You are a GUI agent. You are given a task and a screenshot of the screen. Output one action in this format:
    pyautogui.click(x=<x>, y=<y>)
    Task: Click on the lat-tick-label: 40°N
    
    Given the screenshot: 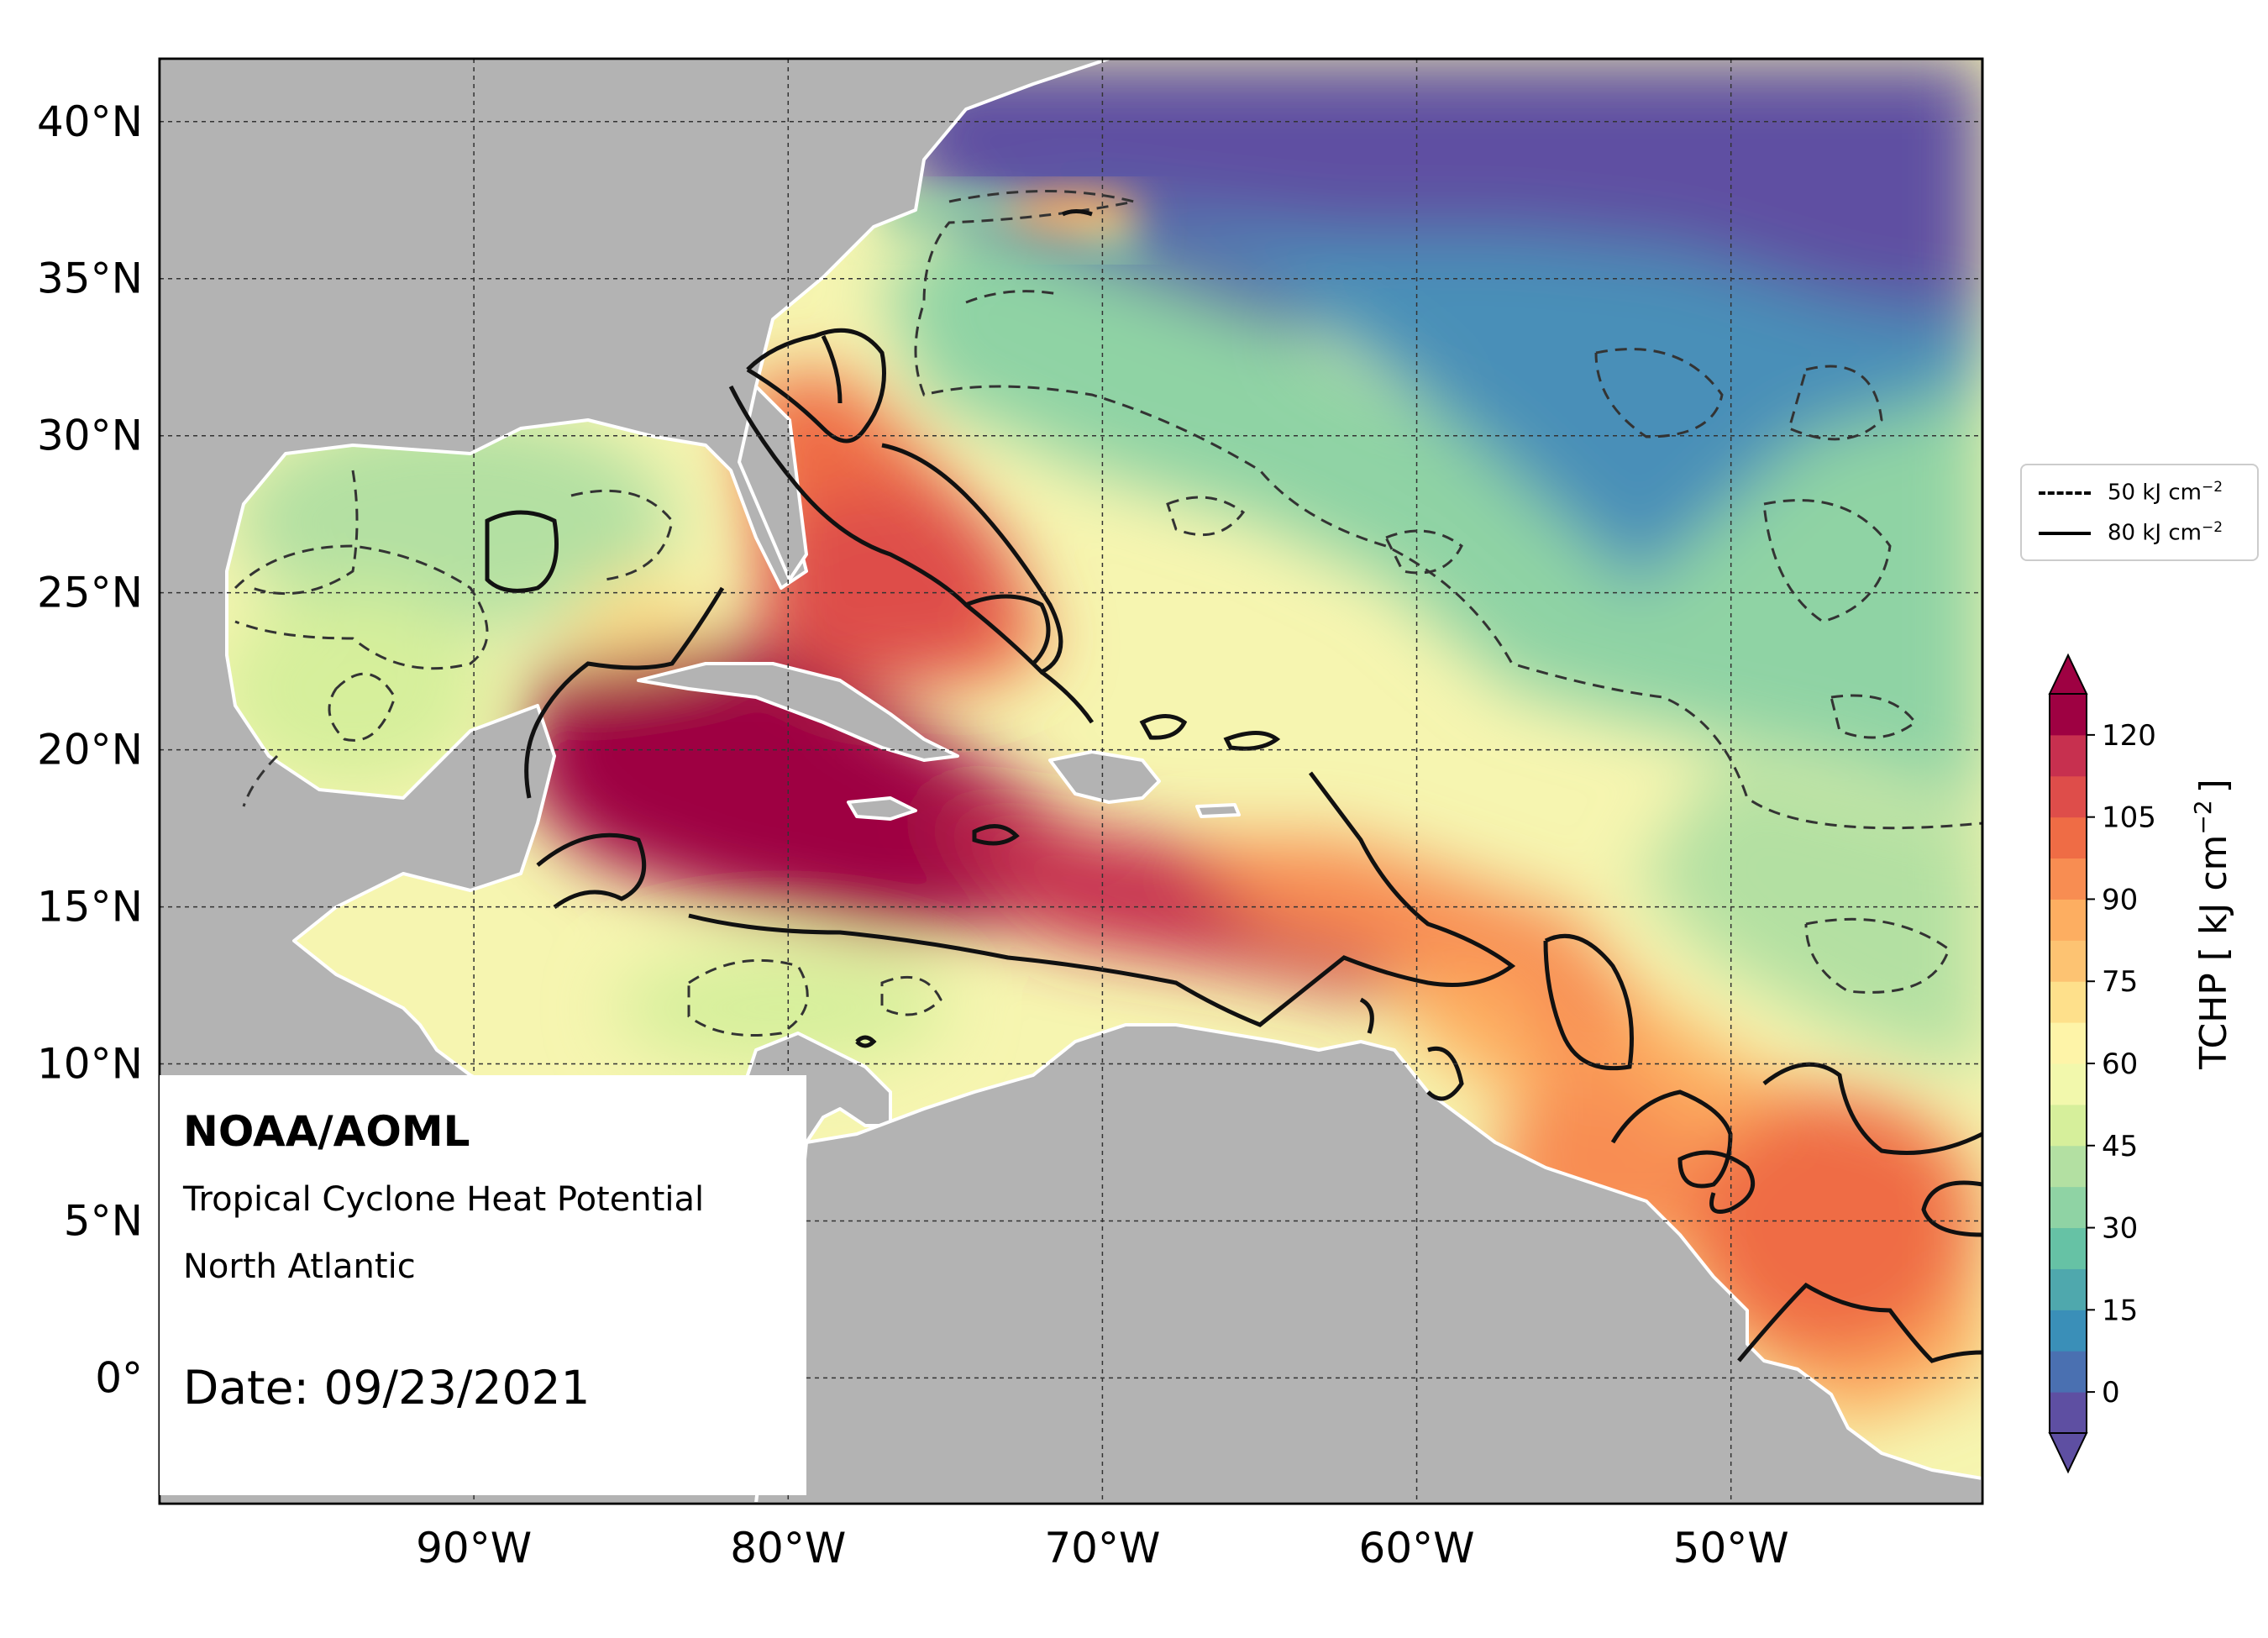 What is the action you would take?
    pyautogui.click(x=90, y=121)
    